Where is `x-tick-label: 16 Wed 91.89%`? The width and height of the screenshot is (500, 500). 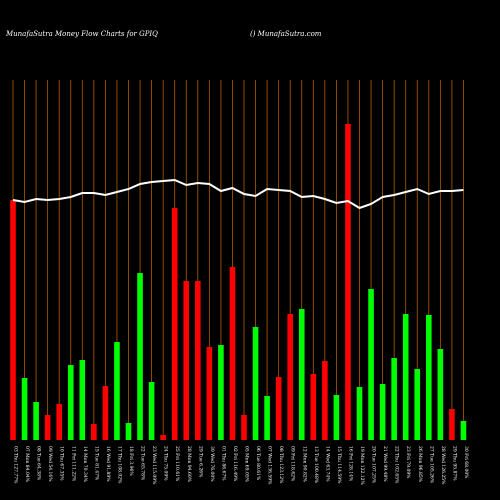
x-tick-label: 16 Wed 91.89% is located at coordinates (108, 464).